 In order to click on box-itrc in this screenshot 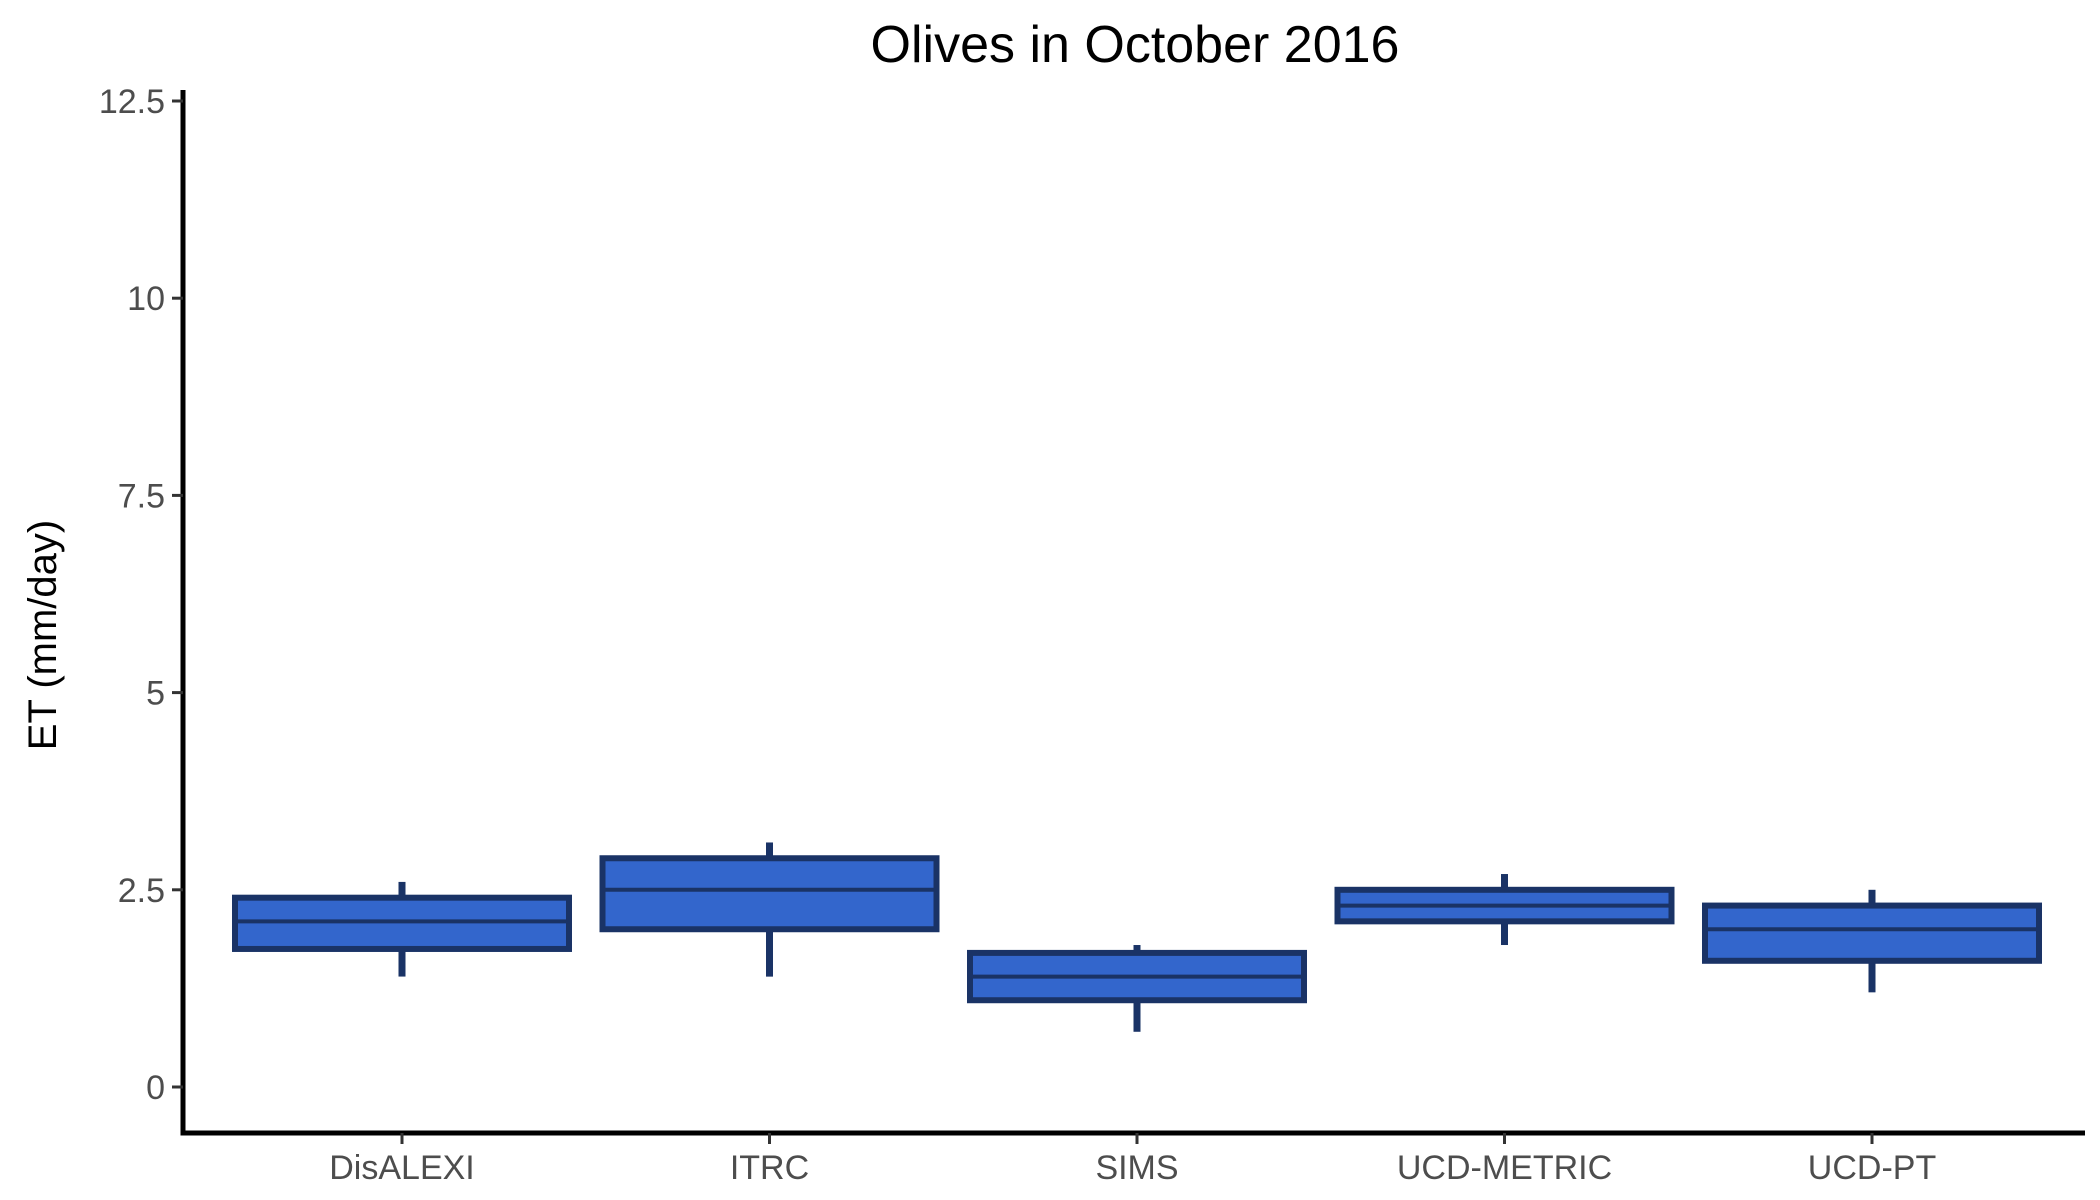, I will do `click(769, 909)`.